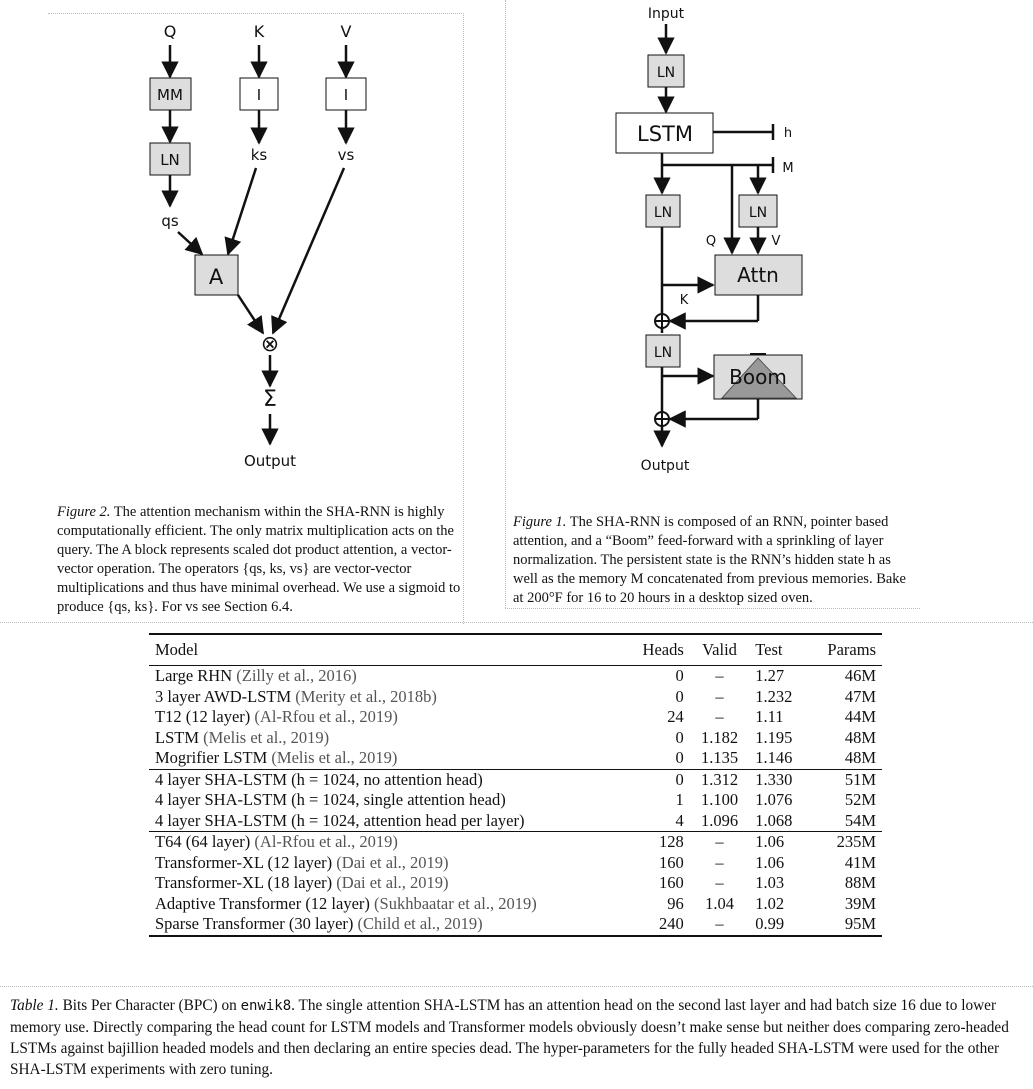 This screenshot has width=1033, height=1089. What do you see at coordinates (719, 758) in the screenshot?
I see `valid-cell: 1.135` at bounding box center [719, 758].